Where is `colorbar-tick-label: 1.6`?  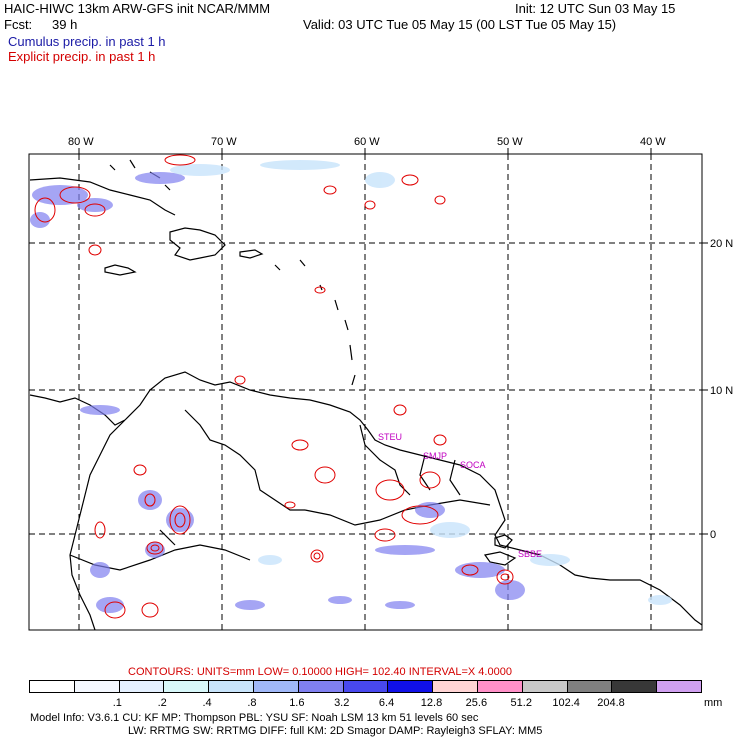
colorbar-tick-label: 1.6 is located at coordinates (297, 703).